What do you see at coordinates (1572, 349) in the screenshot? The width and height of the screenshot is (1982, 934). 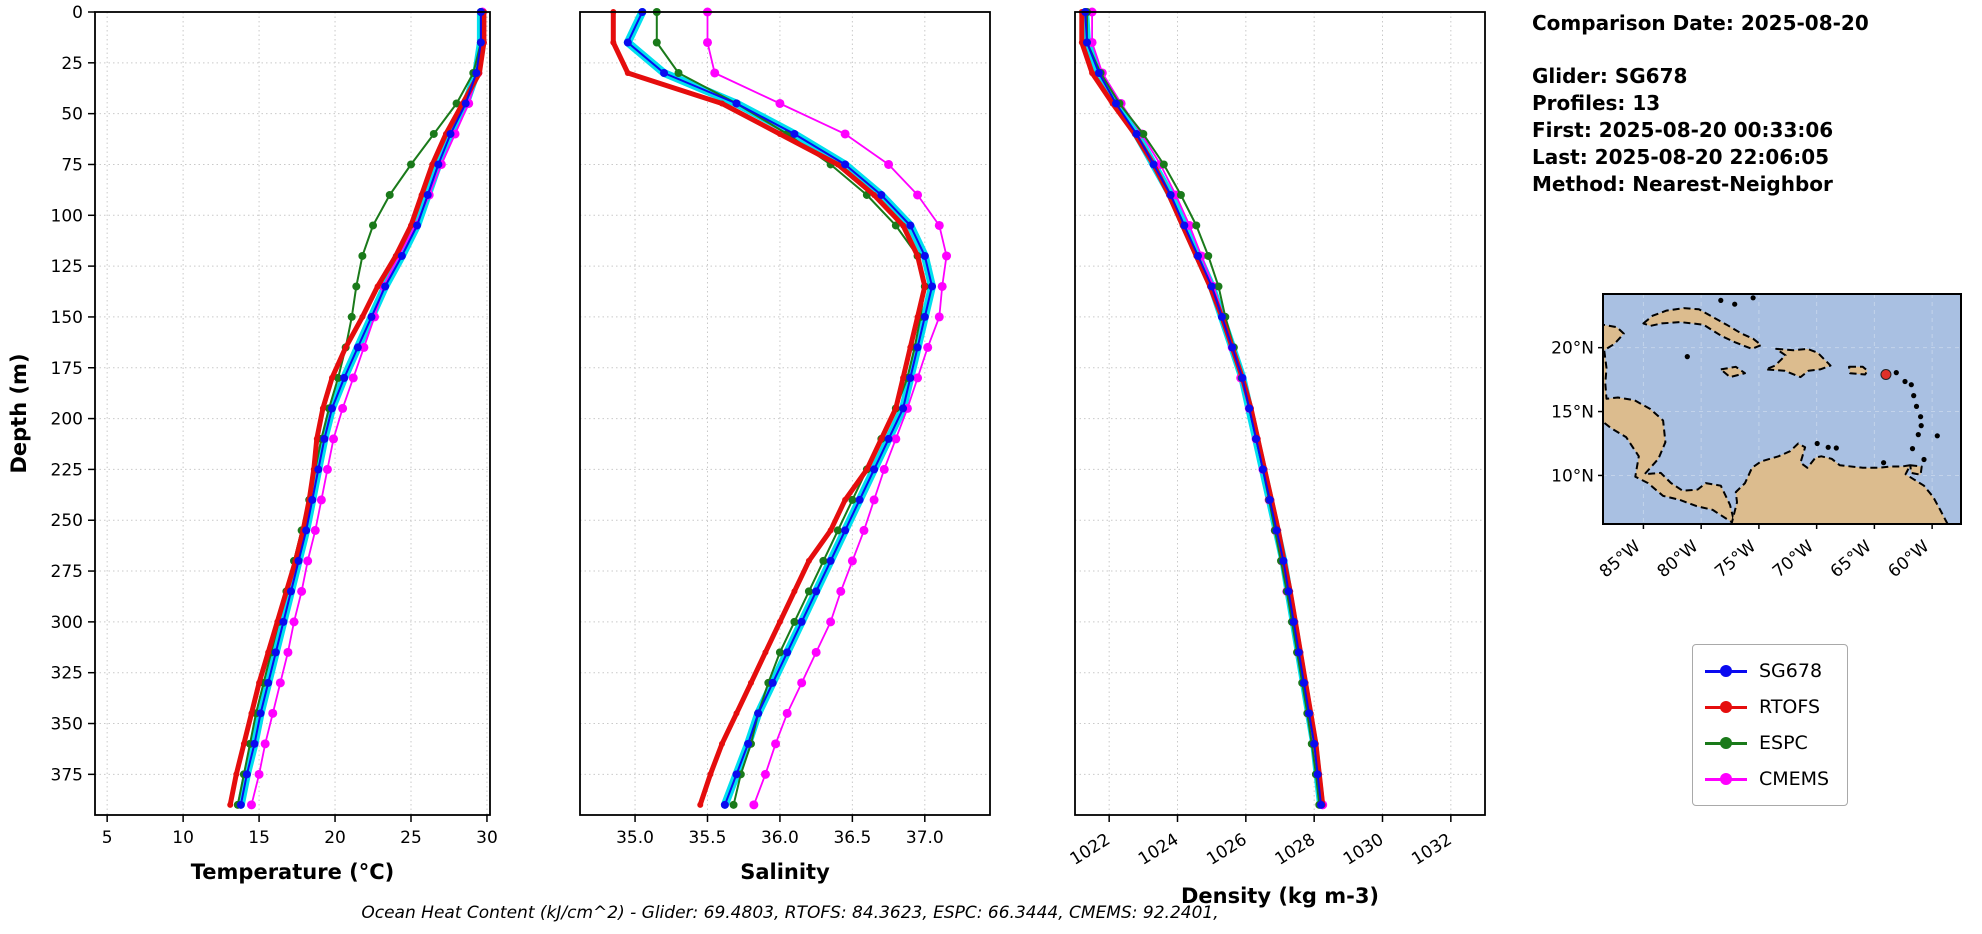 I see `map-lat-label: 20°N` at bounding box center [1572, 349].